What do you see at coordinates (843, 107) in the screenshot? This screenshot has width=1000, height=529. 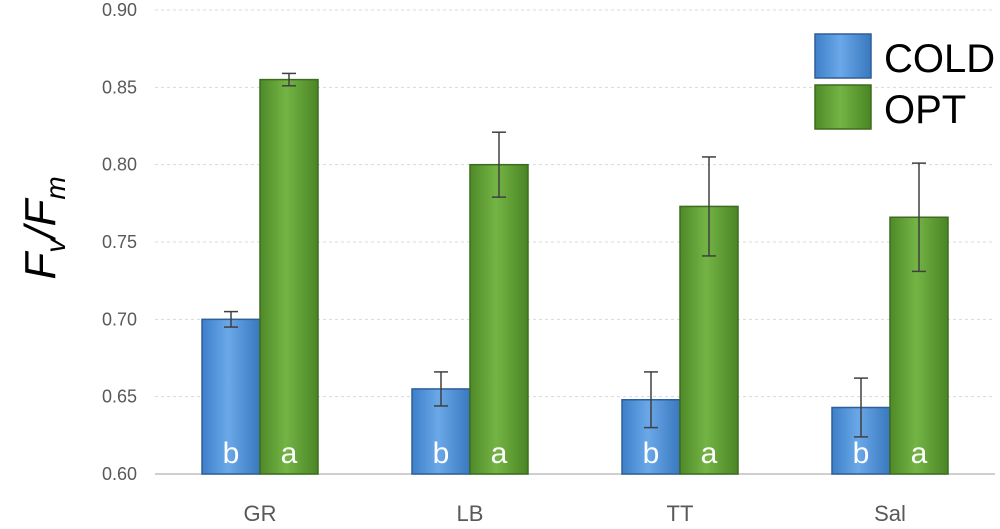 I see `legend-swatch-opt` at bounding box center [843, 107].